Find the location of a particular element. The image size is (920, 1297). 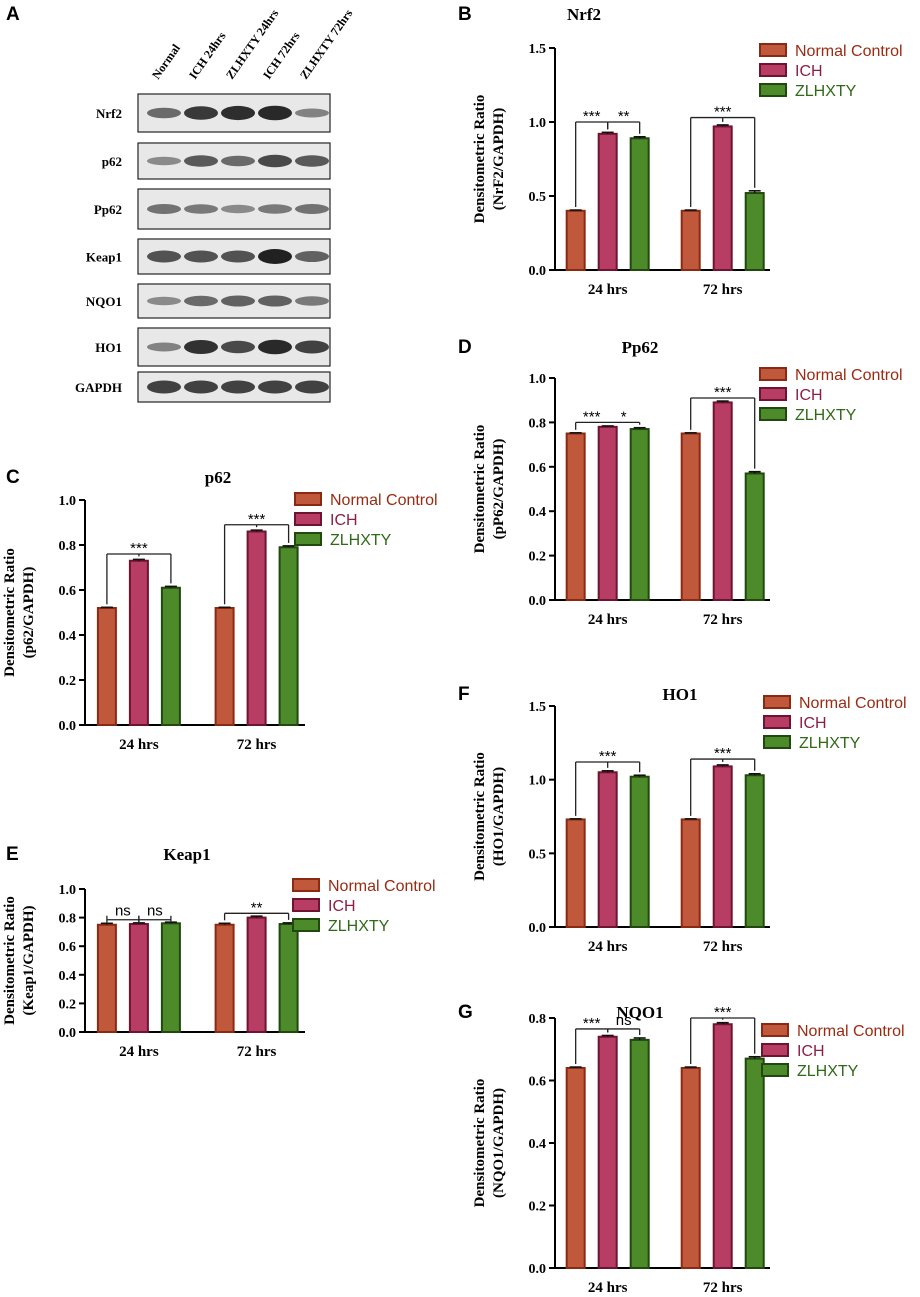

lane-label: ZLHXTY 72hrs is located at coordinates (326, 43).